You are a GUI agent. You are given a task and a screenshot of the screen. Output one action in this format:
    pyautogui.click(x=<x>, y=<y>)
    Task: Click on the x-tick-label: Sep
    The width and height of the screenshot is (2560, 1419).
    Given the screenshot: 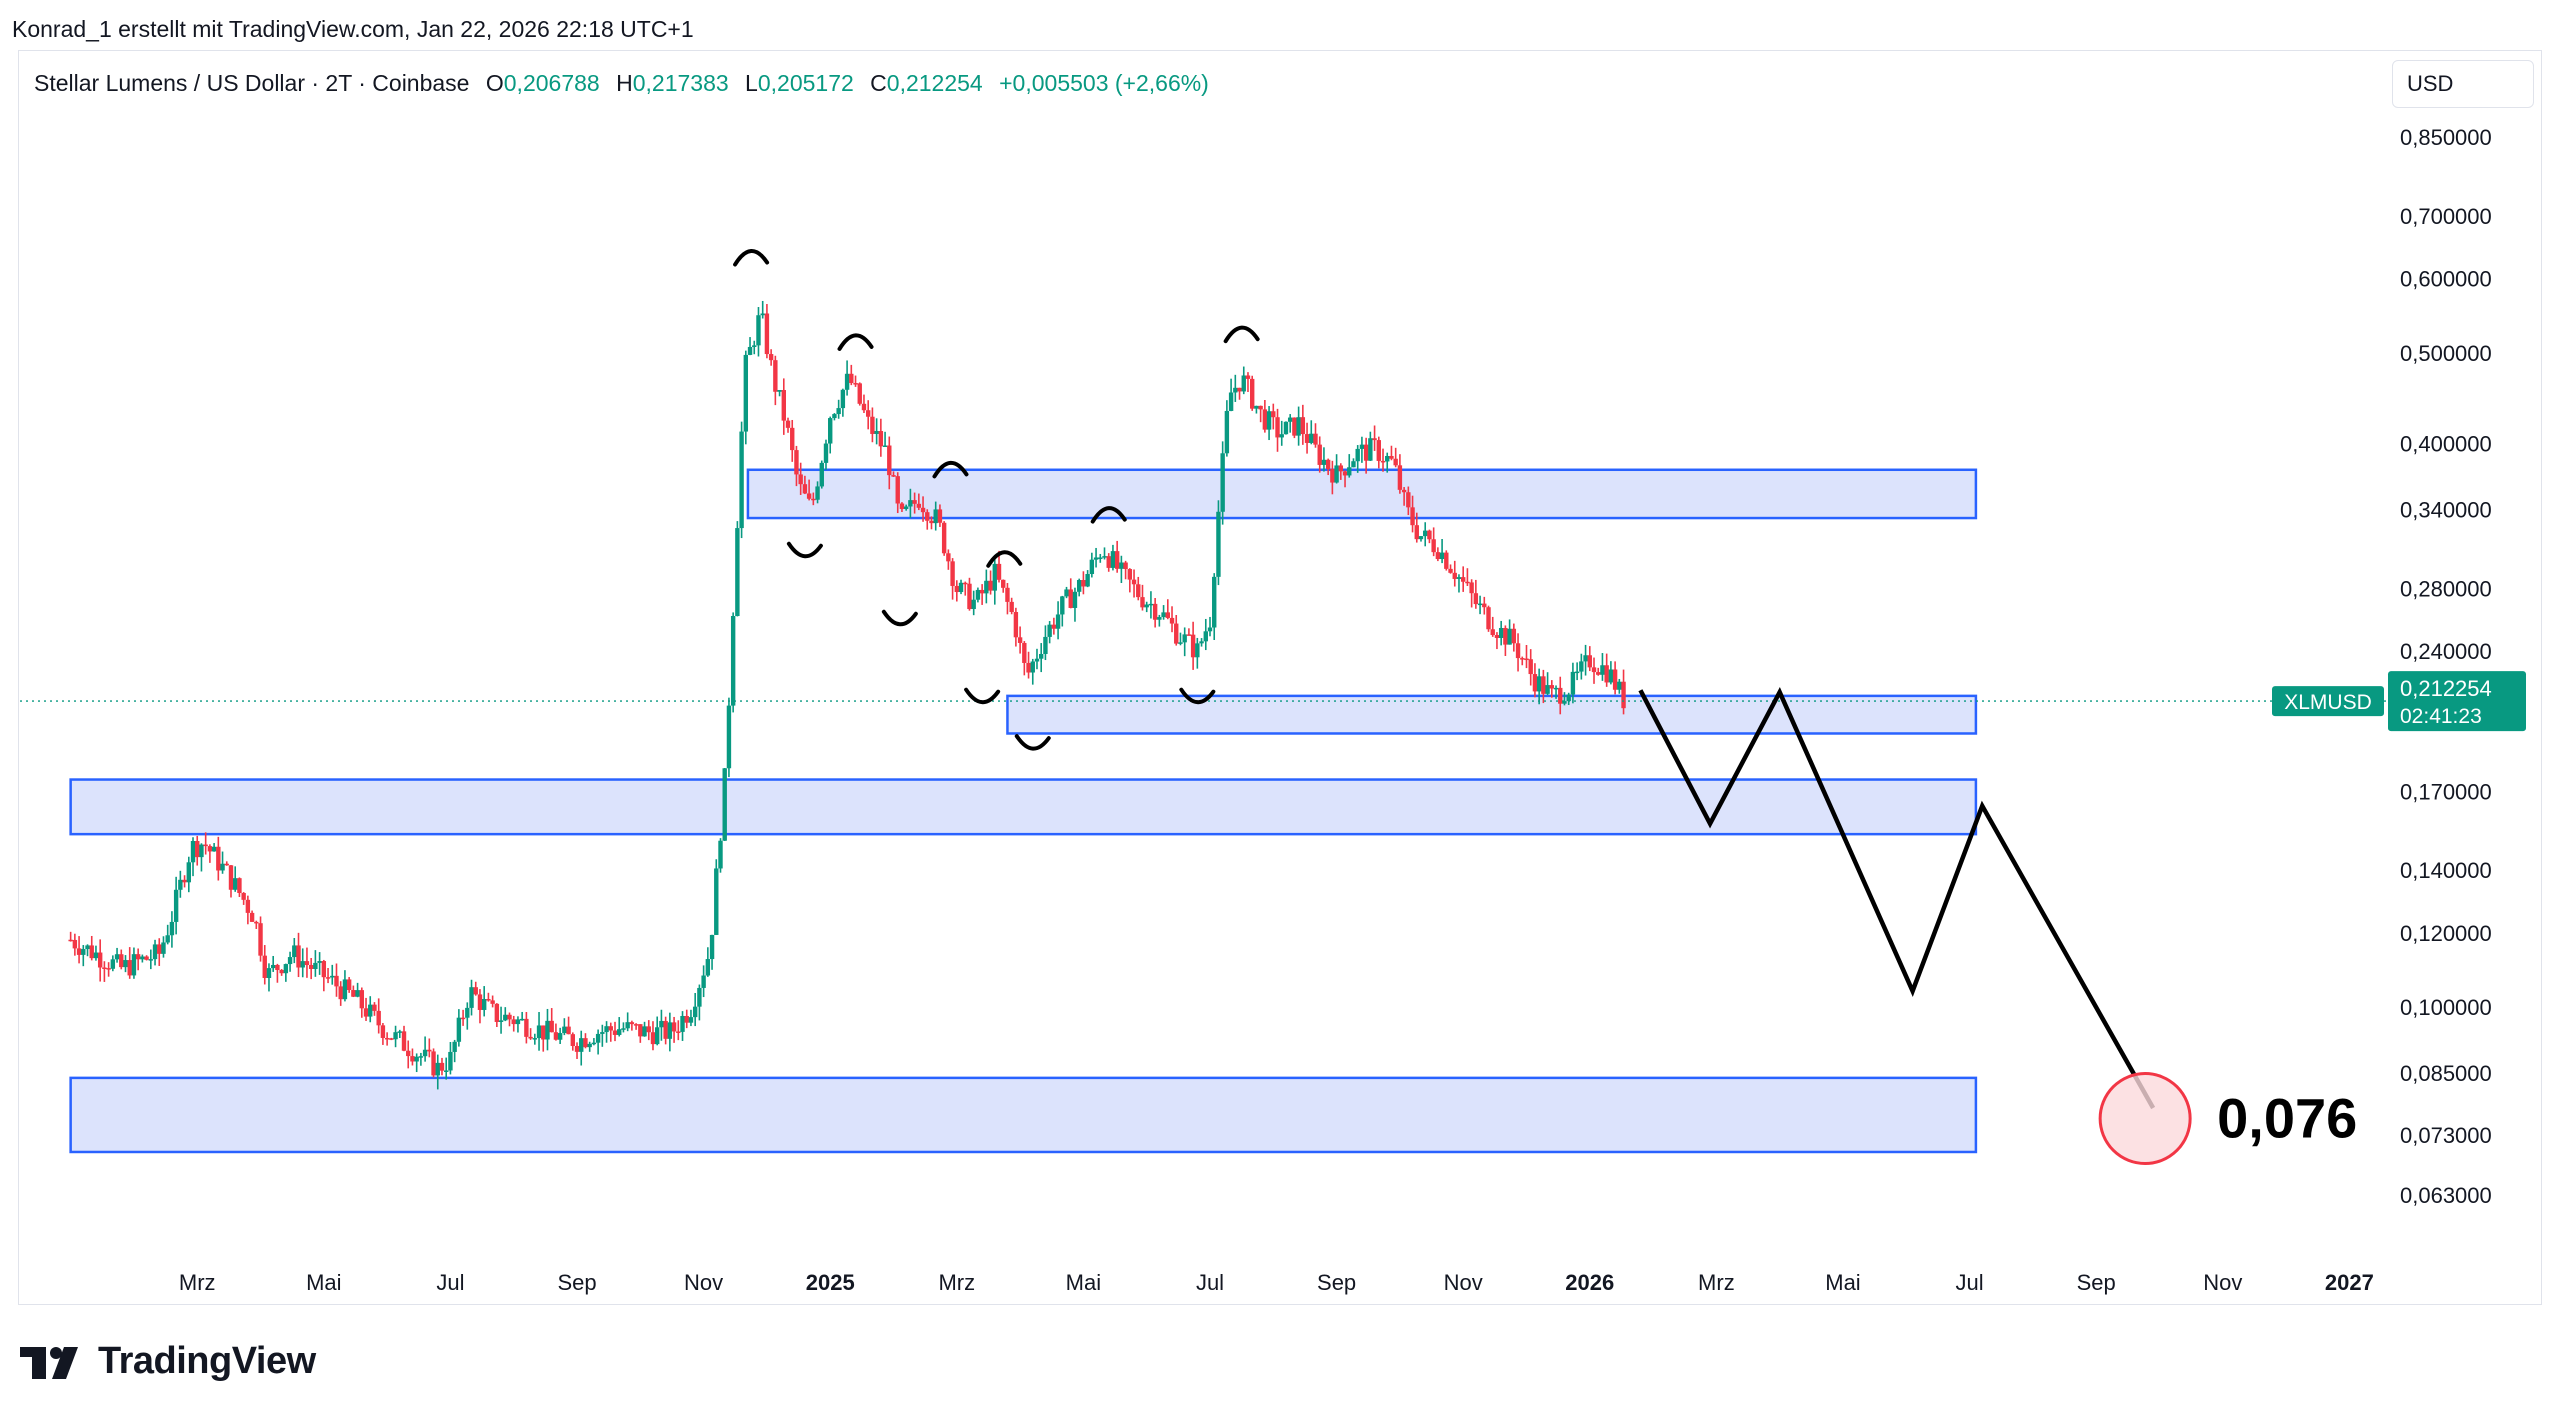 What is the action you would take?
    pyautogui.click(x=1336, y=1282)
    